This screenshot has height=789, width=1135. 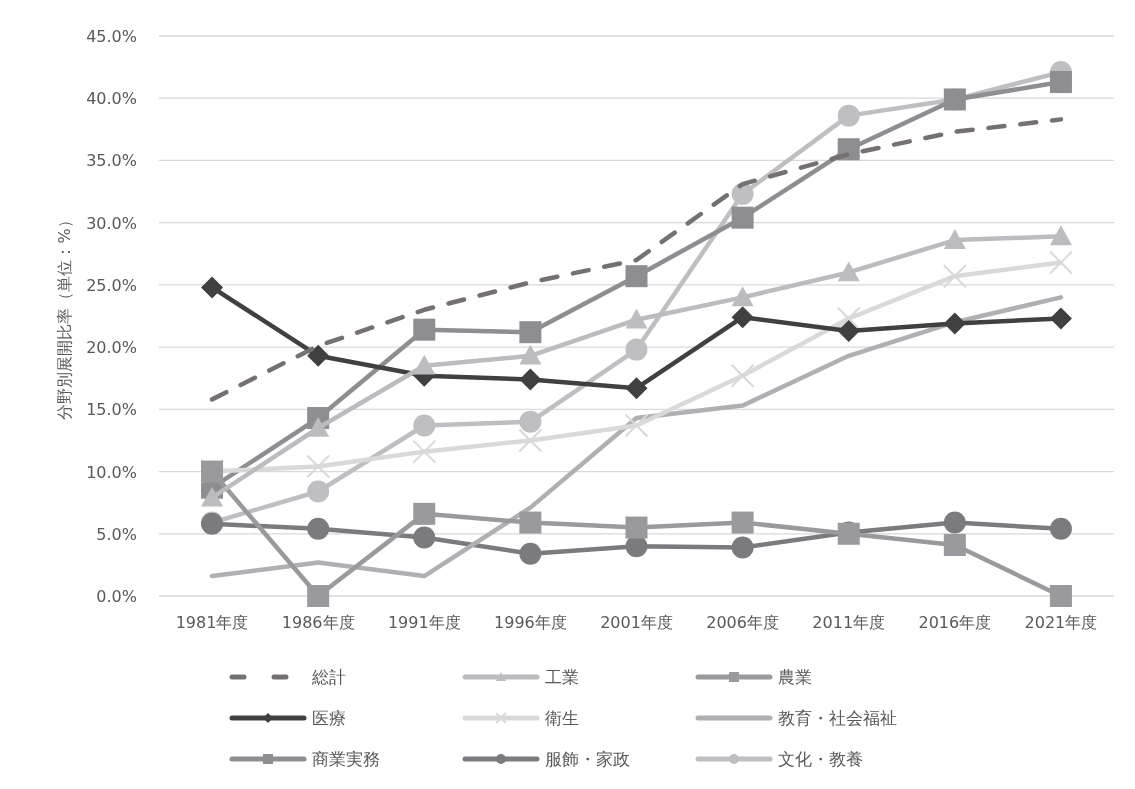 What do you see at coordinates (111, 36) in the screenshot?
I see `y-tick-label: 45.0%` at bounding box center [111, 36].